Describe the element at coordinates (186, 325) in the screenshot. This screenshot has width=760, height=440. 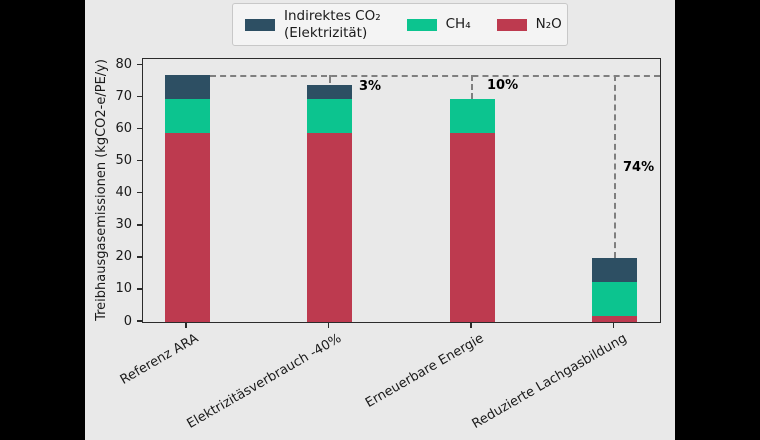
I see `x-tick-mark-referenz-ara` at that location.